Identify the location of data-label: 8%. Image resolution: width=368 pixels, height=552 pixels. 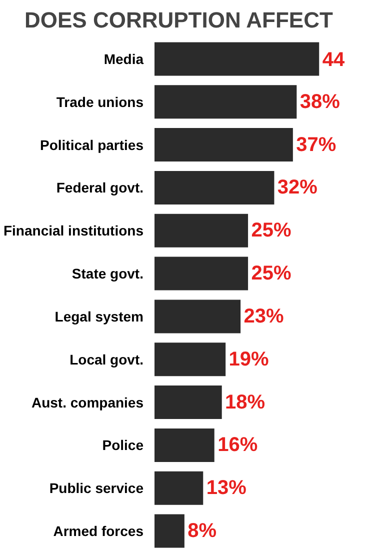
(202, 531).